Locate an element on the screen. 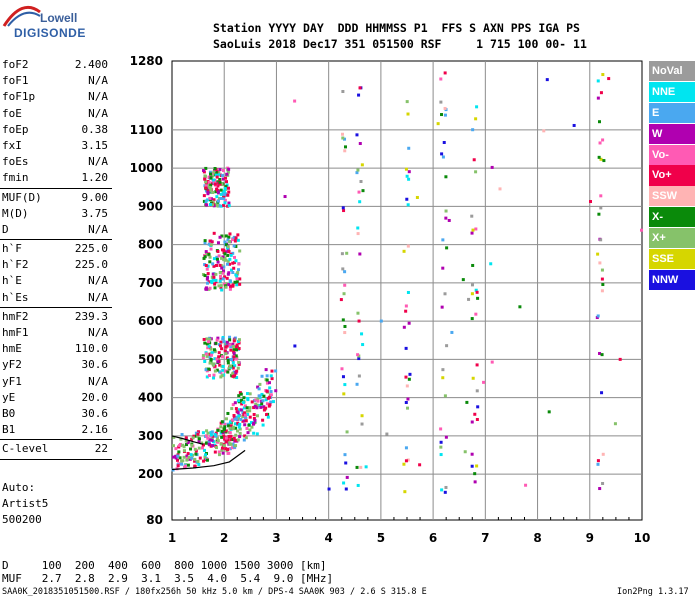 The height and width of the screenshot is (600, 700). param-label: hmE is located at coordinates (12, 349).